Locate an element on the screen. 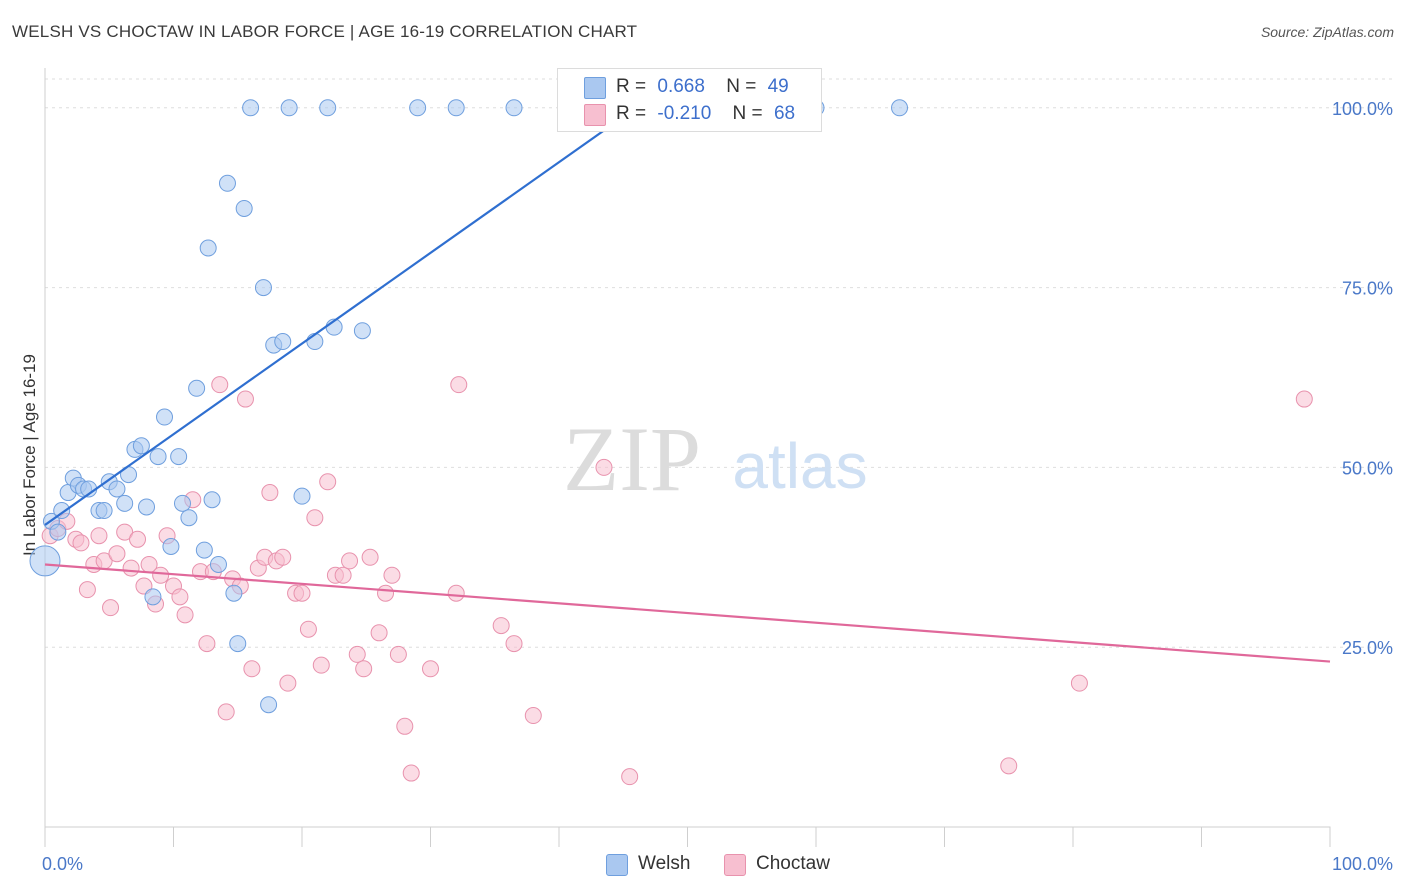 This screenshot has width=1406, height=892. choctaw-legend-label: Choctaw is located at coordinates (793, 863).